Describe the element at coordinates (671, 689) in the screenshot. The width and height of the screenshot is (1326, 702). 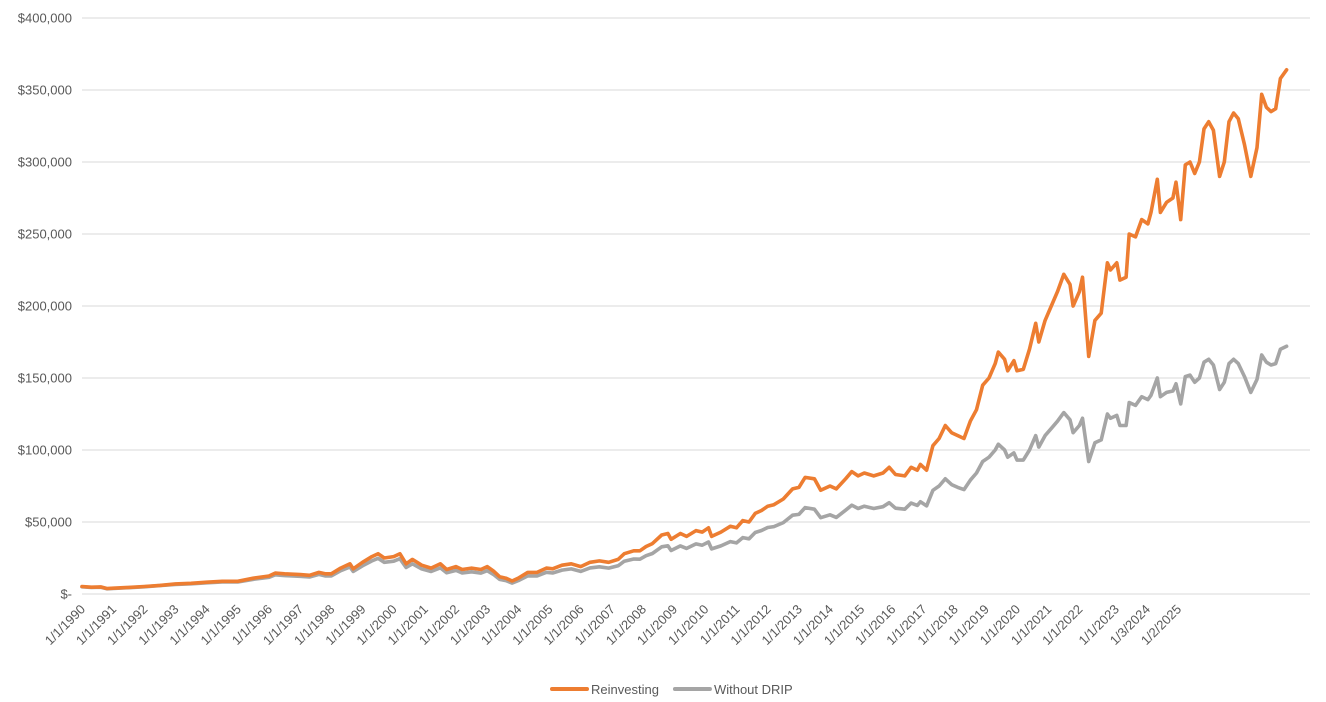
I see `legend: Reinvesting Without DRIP` at that location.